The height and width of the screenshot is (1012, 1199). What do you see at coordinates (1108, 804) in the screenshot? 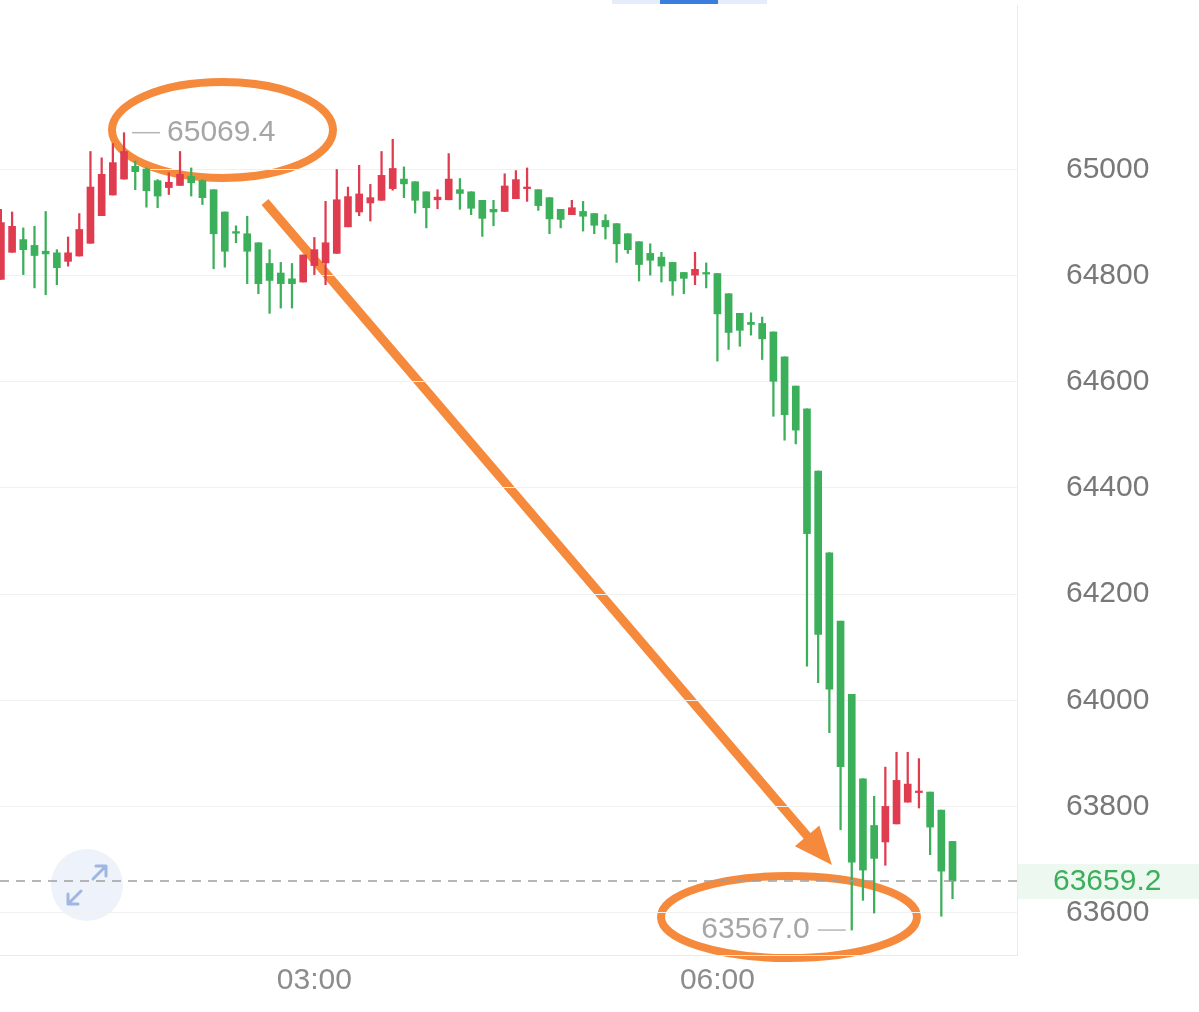
I see `y-tick-label: 63800` at bounding box center [1108, 804].